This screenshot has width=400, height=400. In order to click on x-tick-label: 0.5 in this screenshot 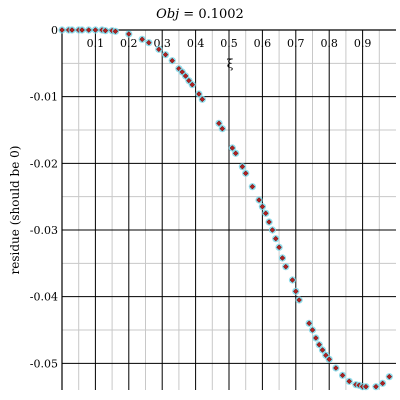, I will do `click(229, 43)`.